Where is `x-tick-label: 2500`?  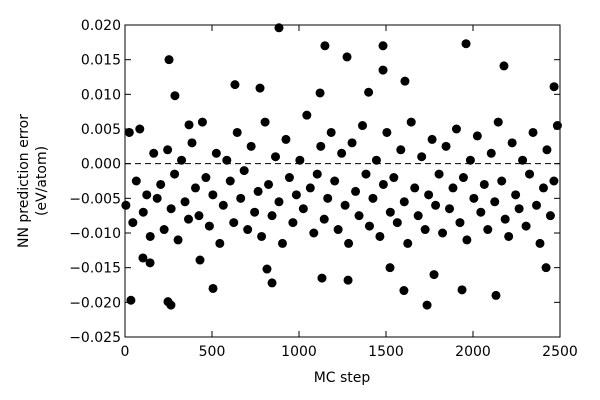 x-tick-label: 2500 is located at coordinates (560, 352).